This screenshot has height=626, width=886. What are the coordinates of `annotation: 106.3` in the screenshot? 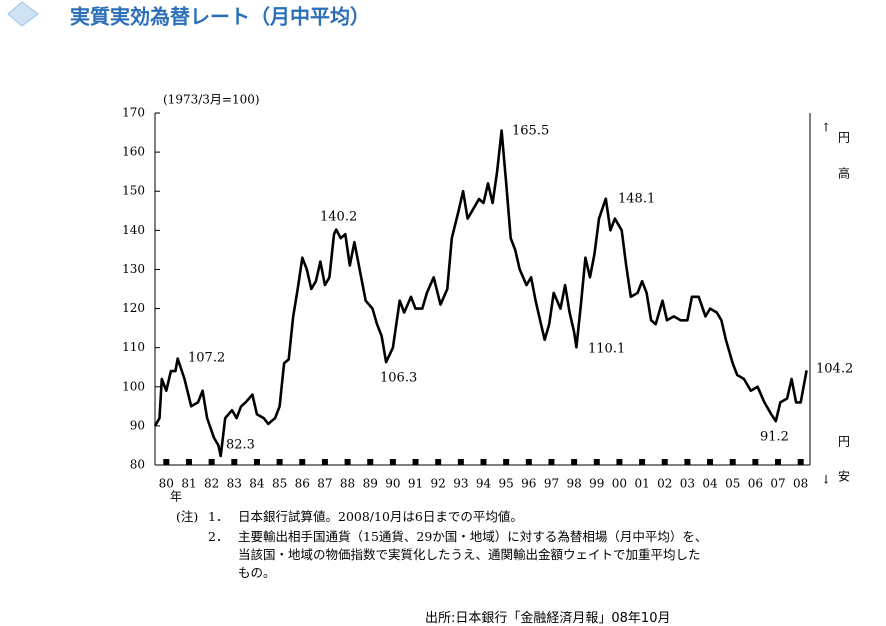 It's located at (398, 378).